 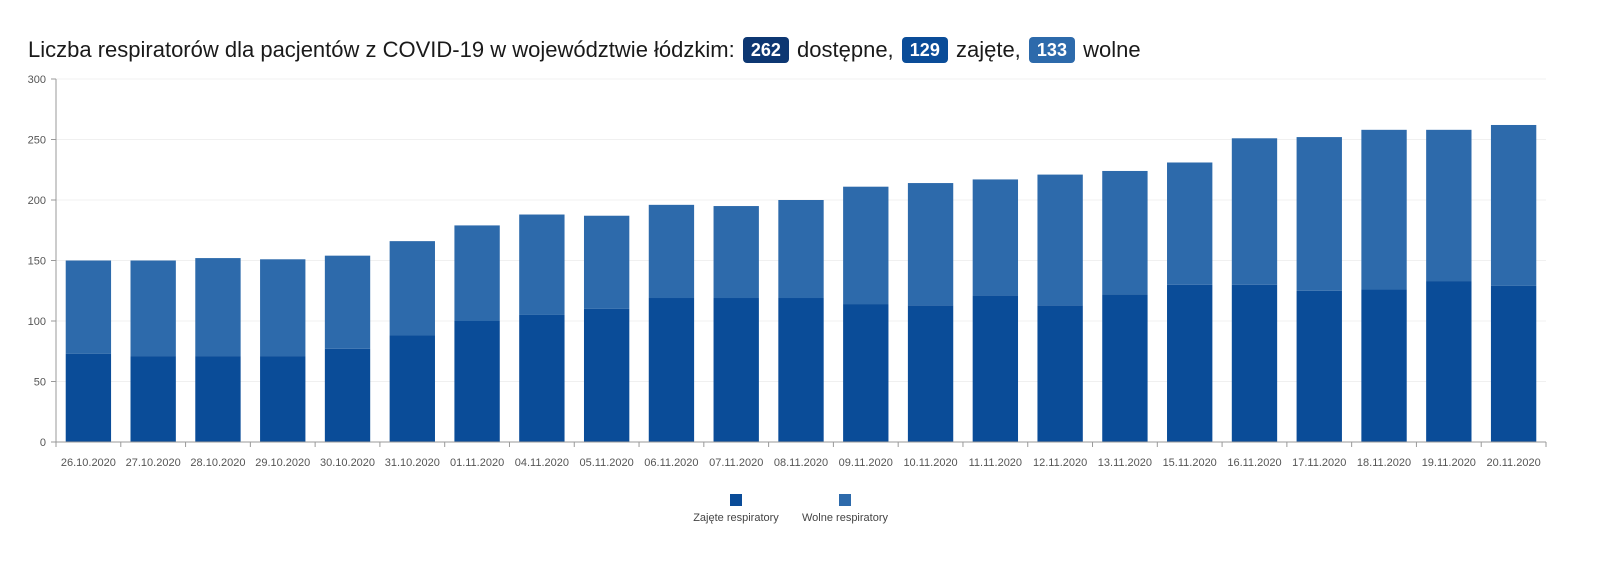 What do you see at coordinates (43, 443) in the screenshot?
I see `y-tick-label: 0` at bounding box center [43, 443].